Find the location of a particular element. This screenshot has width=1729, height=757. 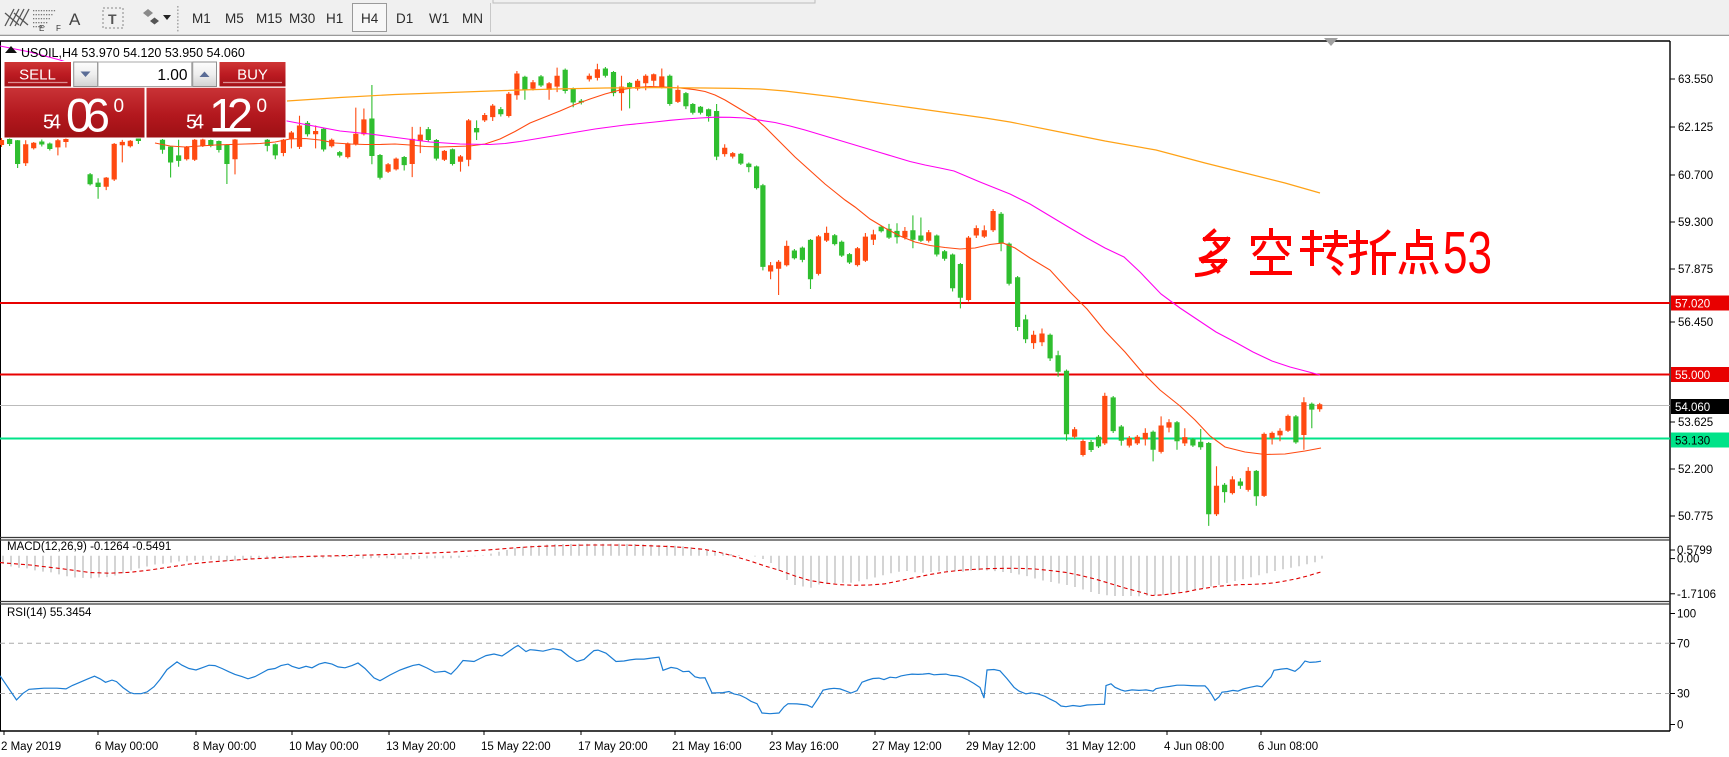

svg-text: 15 May 22:00 is located at coordinates (516, 747).